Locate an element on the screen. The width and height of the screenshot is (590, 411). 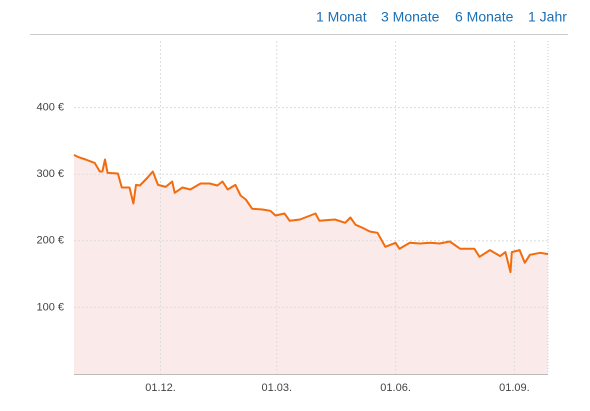
y-tick-label: 100 € is located at coordinates (50, 307).